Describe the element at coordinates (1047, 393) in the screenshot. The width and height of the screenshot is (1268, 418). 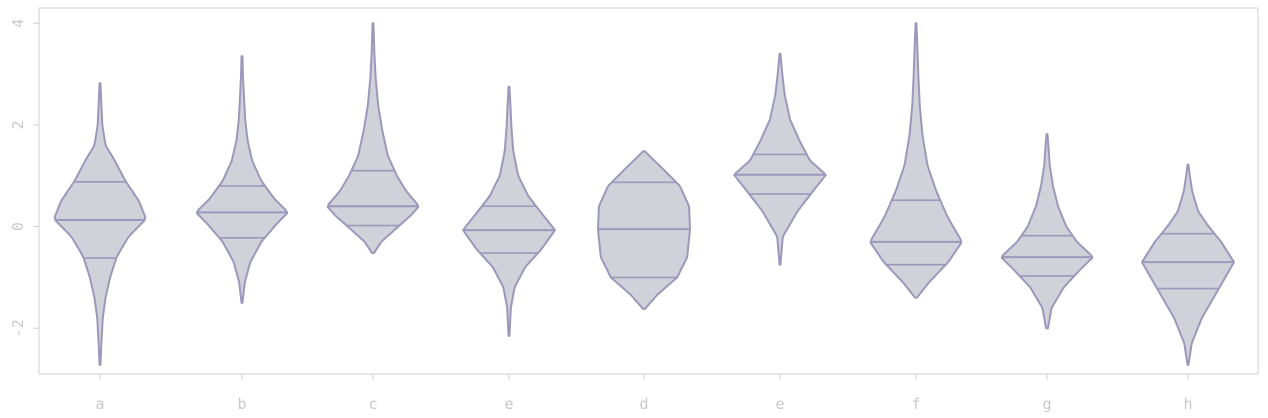
I see `x-tick: g` at that location.